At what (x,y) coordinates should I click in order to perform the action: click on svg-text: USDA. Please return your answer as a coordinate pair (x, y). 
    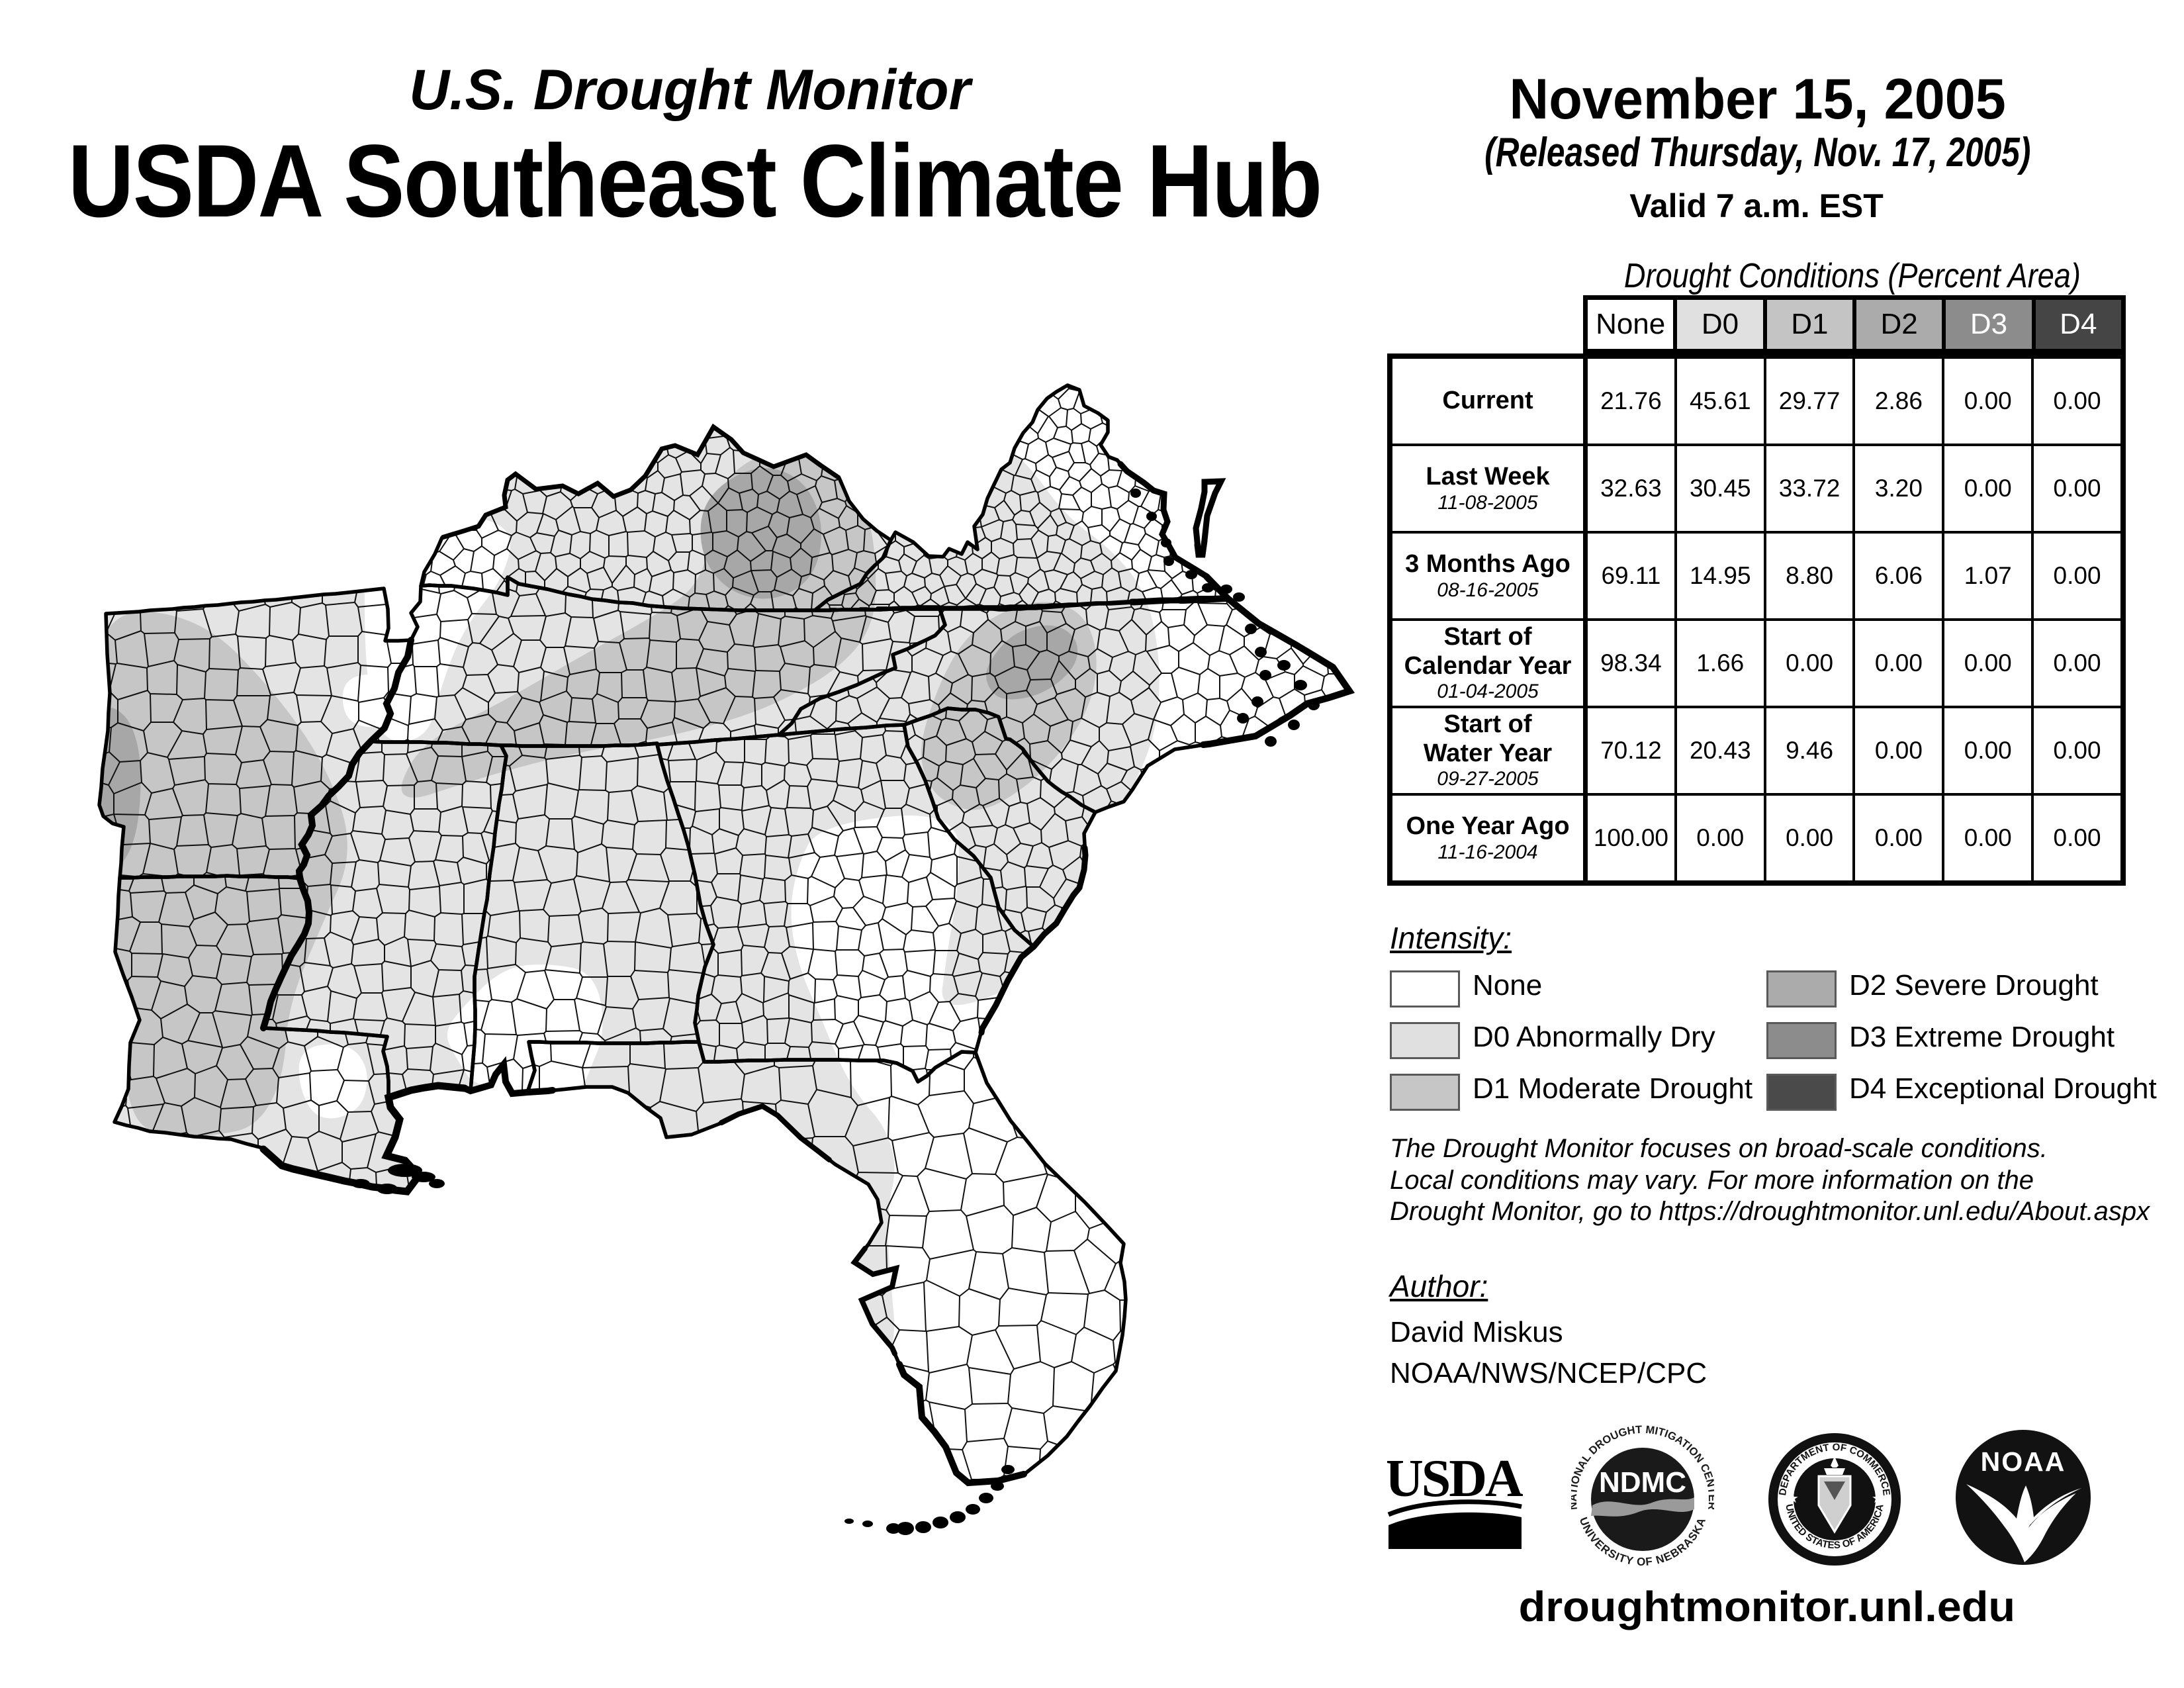
    Looking at the image, I should click on (1455, 1482).